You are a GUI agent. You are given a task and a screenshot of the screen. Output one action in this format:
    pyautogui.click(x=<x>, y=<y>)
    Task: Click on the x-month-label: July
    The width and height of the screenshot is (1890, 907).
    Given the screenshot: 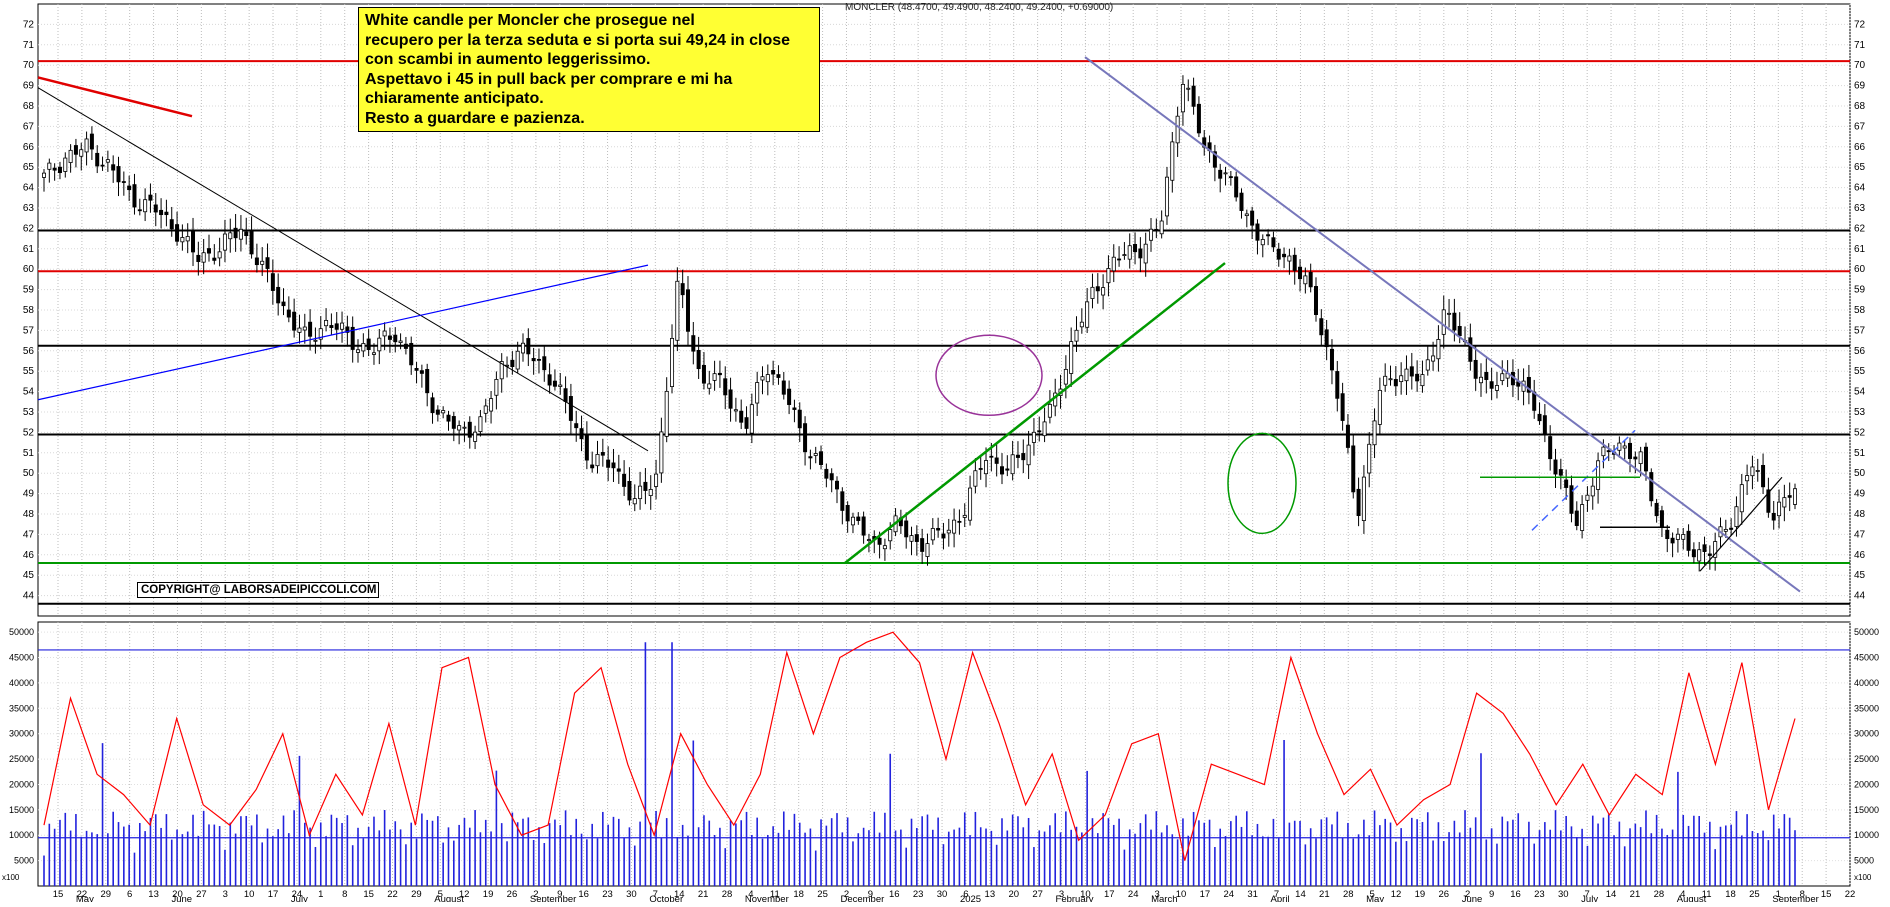 What is the action you would take?
    pyautogui.click(x=299, y=898)
    